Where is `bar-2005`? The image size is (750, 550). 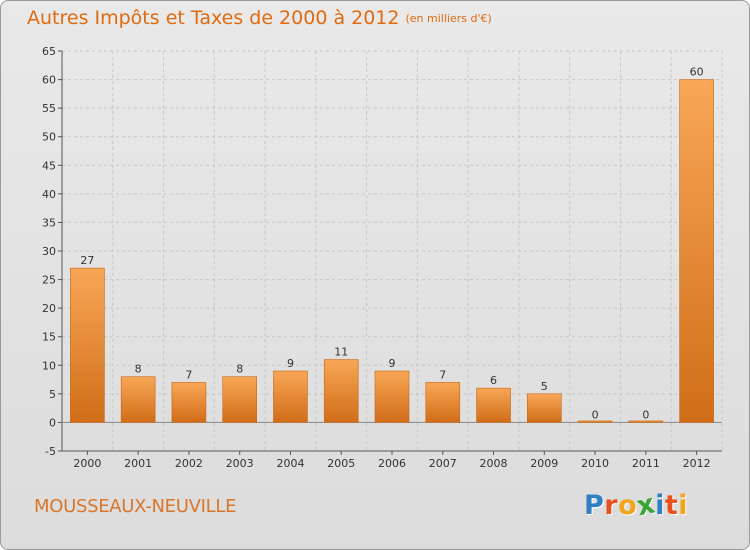
bar-2005 is located at coordinates (341, 391).